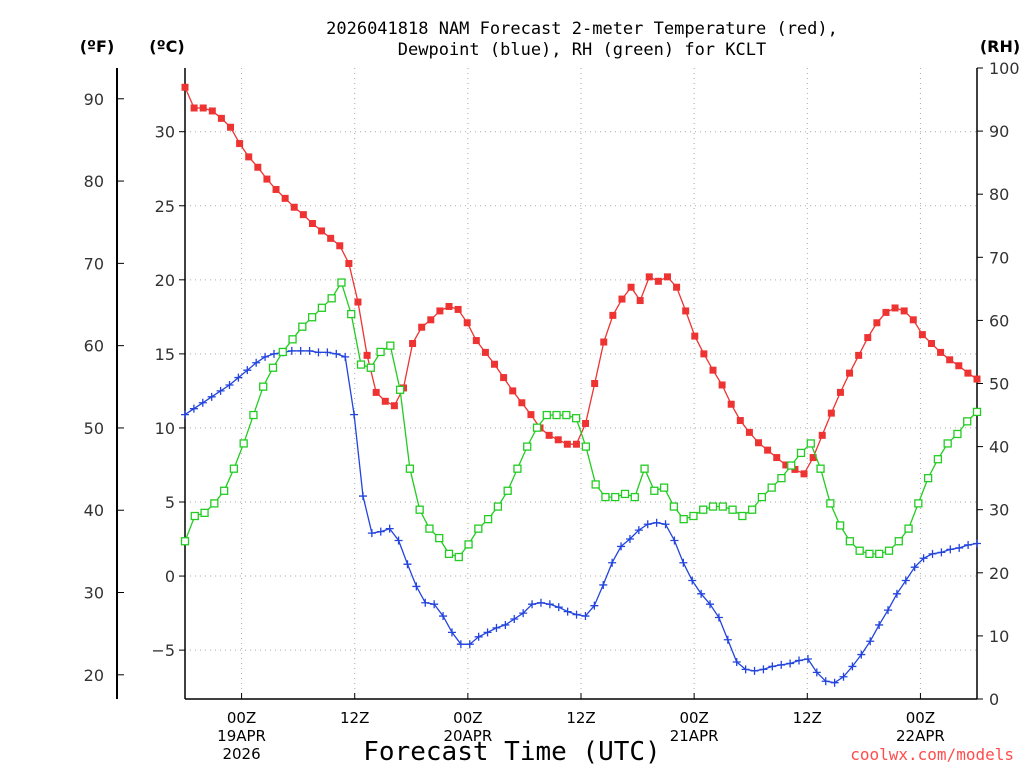 Image resolution: width=1024 pixels, height=768 pixels. I want to click on time-tick-year: 2026, so click(241, 754).